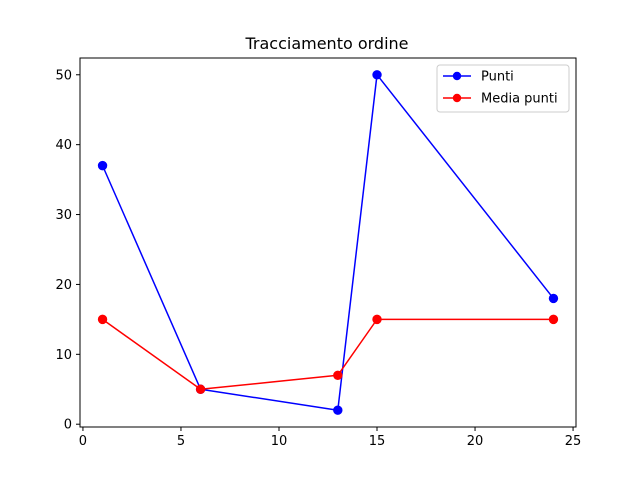 Image resolution: width=640 pixels, height=480 pixels. I want to click on x-tick-label: 20, so click(475, 441).